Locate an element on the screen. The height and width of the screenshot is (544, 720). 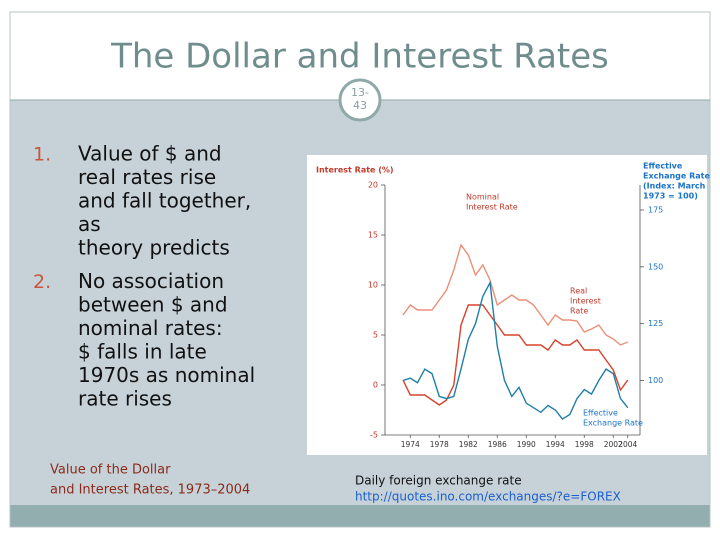
y2-axis-label: Exchange Rate is located at coordinates (676, 176).